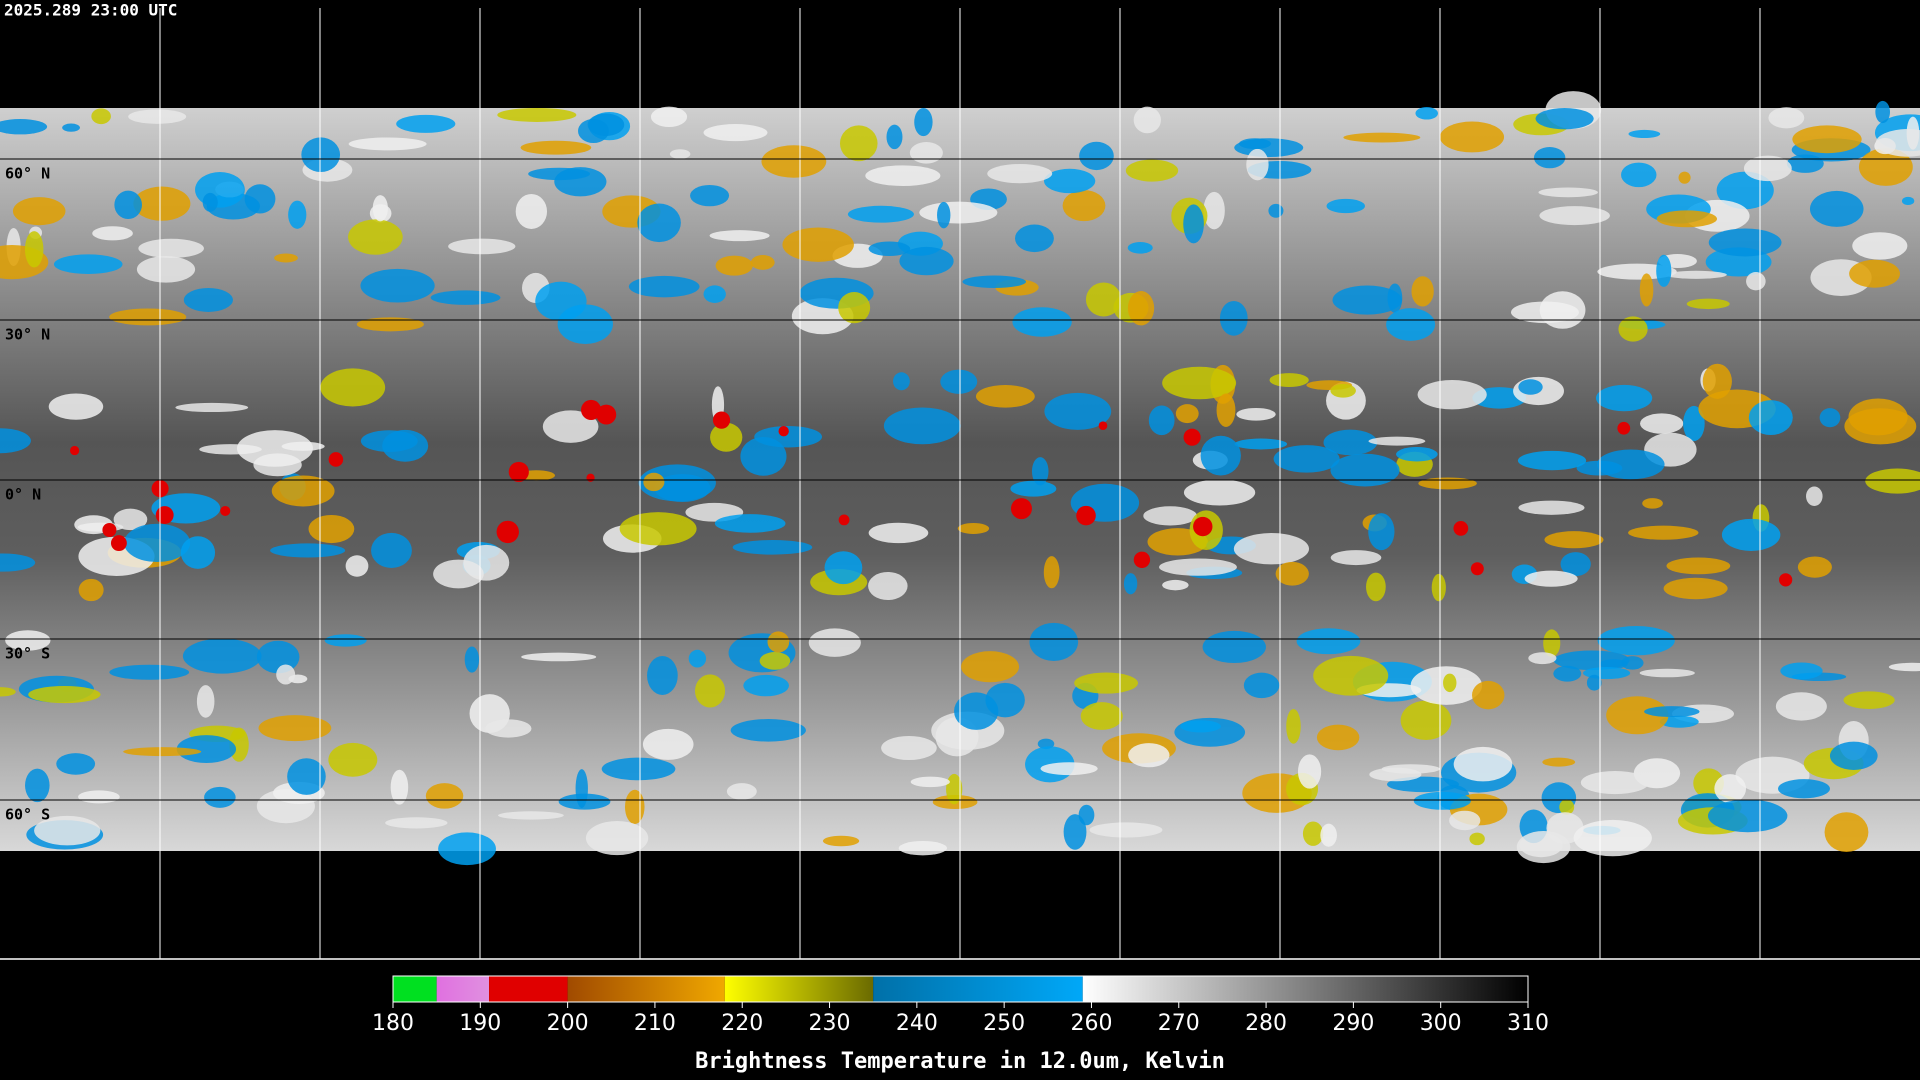  I want to click on colorbar-frame, so click(960, 989).